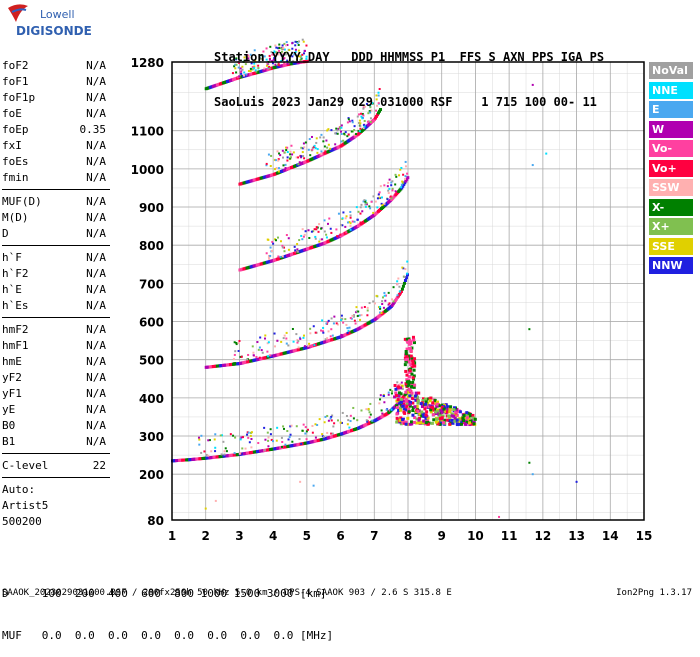 The height and width of the screenshot is (657, 700). Describe the element at coordinates (56, 258) in the screenshot. I see `param-row-hf: h`F N/A` at that location.